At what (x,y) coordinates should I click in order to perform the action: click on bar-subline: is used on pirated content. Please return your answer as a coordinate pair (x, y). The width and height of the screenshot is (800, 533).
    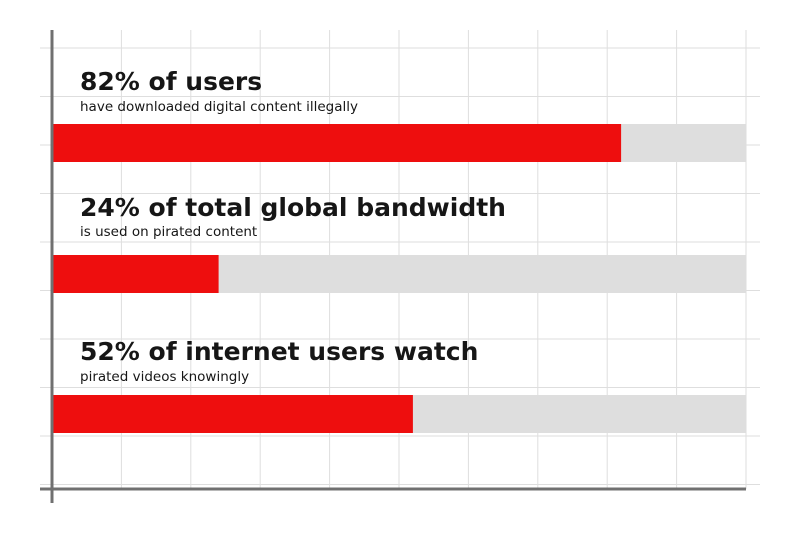
    Looking at the image, I should click on (168, 232).